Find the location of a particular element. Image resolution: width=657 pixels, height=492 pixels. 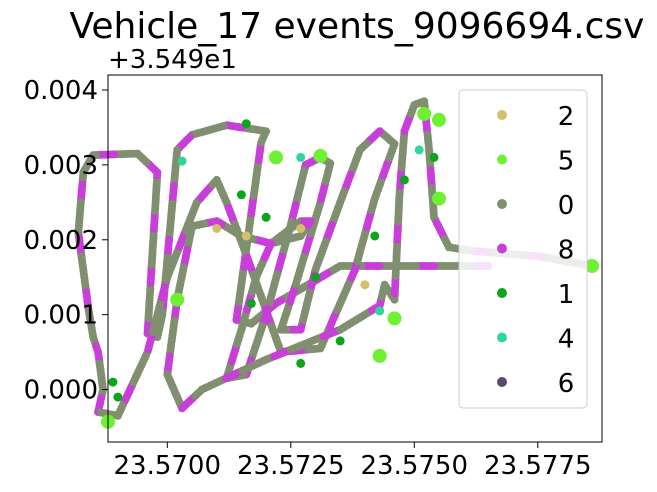

legend-frame is located at coordinates (523, 249).